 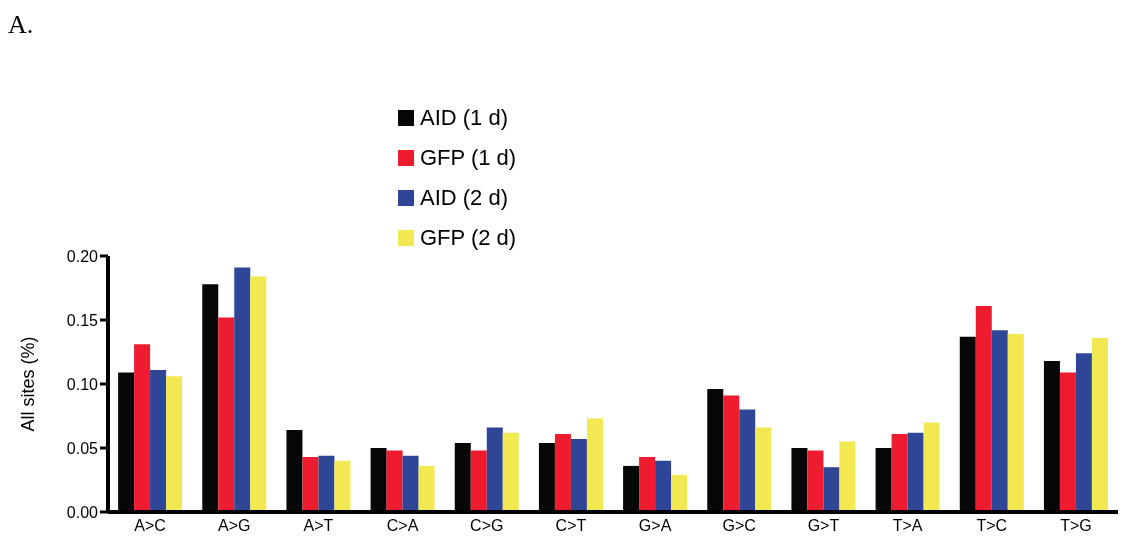 I want to click on y-tick-label: 0.20, so click(x=82, y=256).